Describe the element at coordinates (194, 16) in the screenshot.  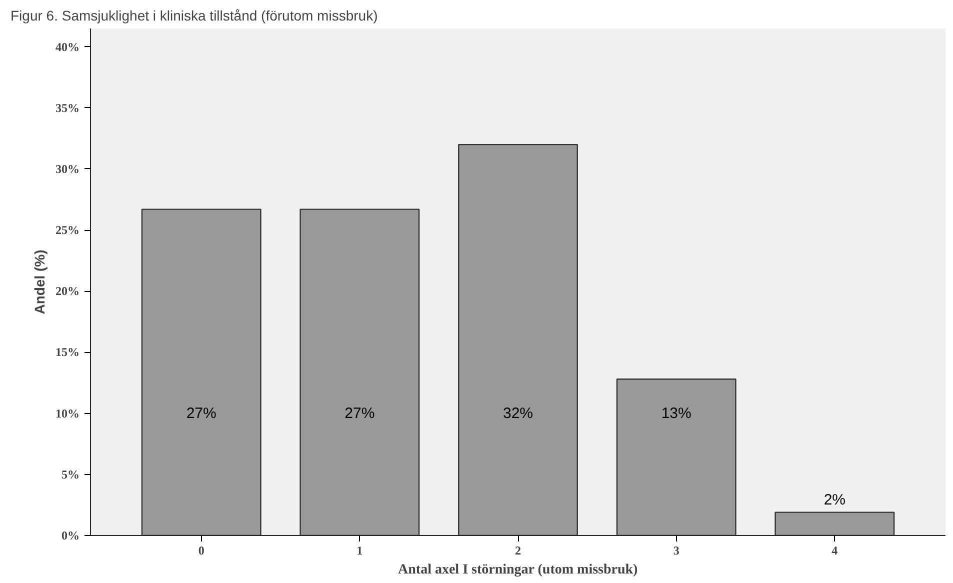
I see `chart-title: Figur 6. Samsjuklighet i kliniska tillstånd (förutom missbruk)` at that location.